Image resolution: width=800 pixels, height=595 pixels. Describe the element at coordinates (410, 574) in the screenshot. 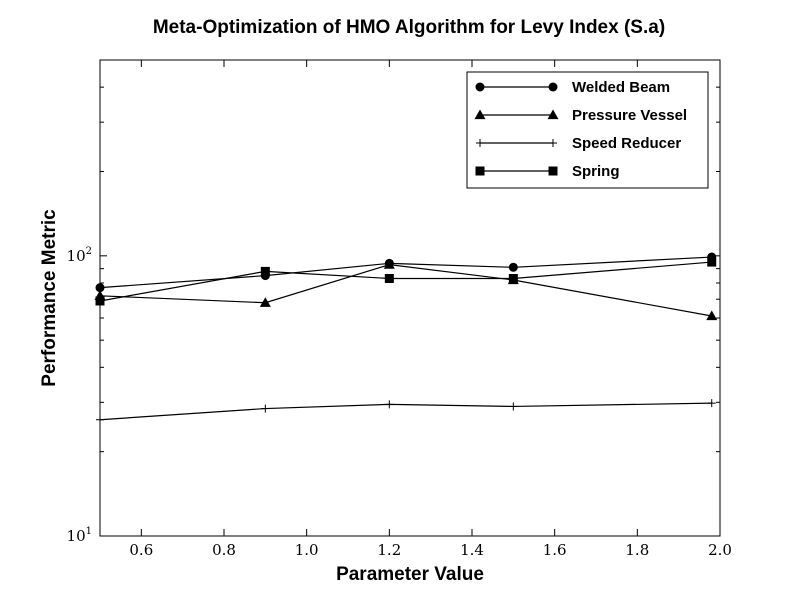

I see `x-axis-label: Parameter Value` at that location.